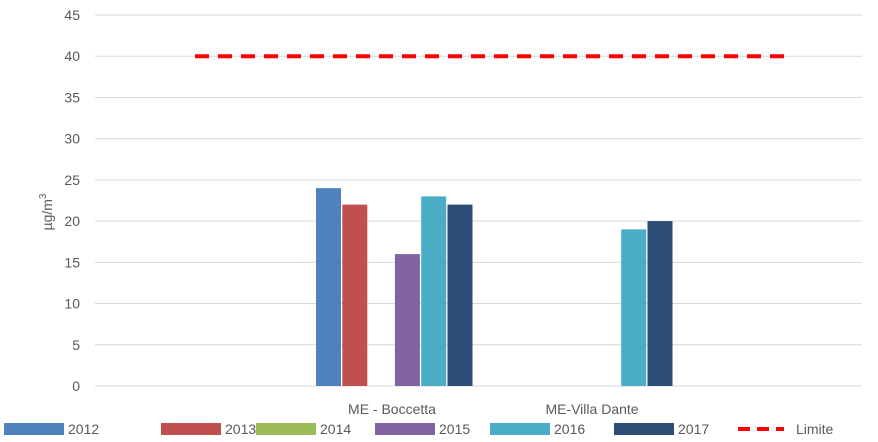  Describe the element at coordinates (405, 429) in the screenshot. I see `legend-swatch-2015` at that location.